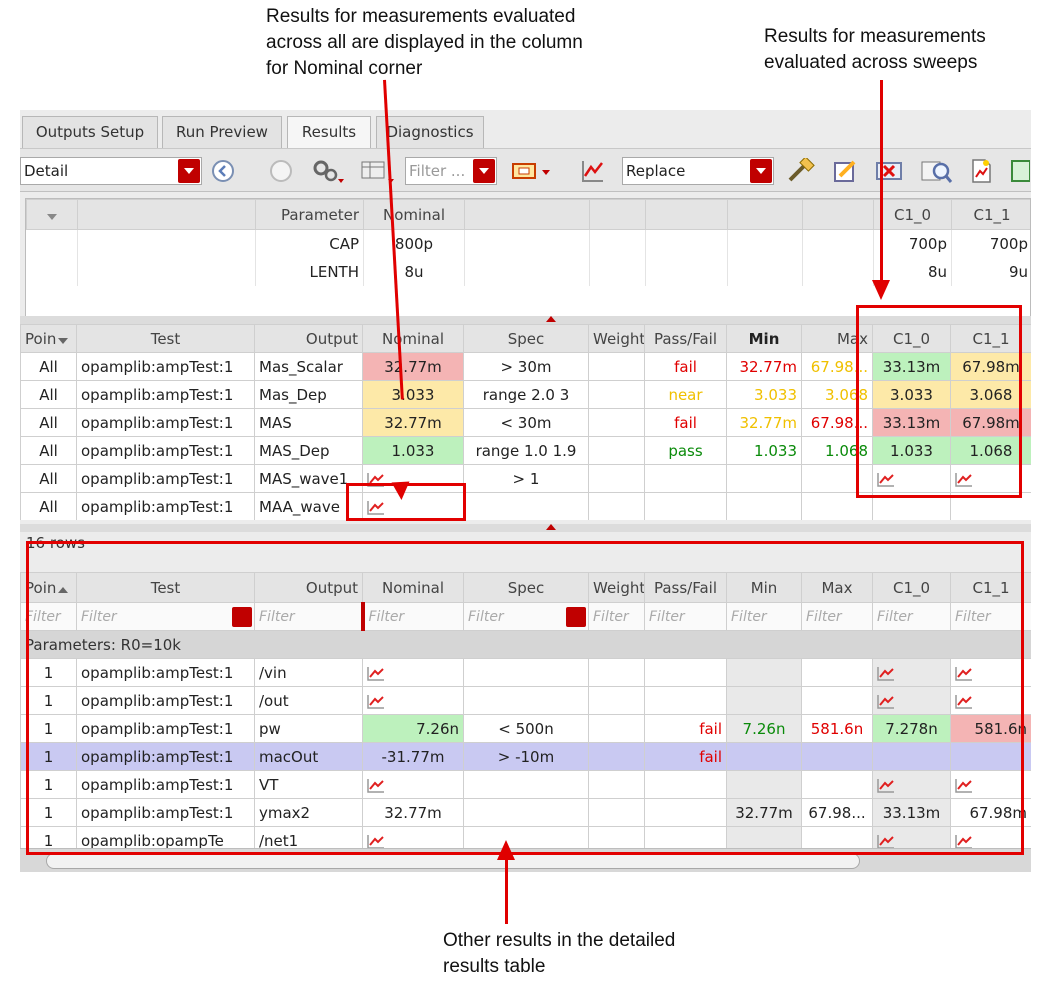  What do you see at coordinates (525, 672) in the screenshot?
I see `table-row: 1 opamplib:ampTest:1 /vin` at bounding box center [525, 672].